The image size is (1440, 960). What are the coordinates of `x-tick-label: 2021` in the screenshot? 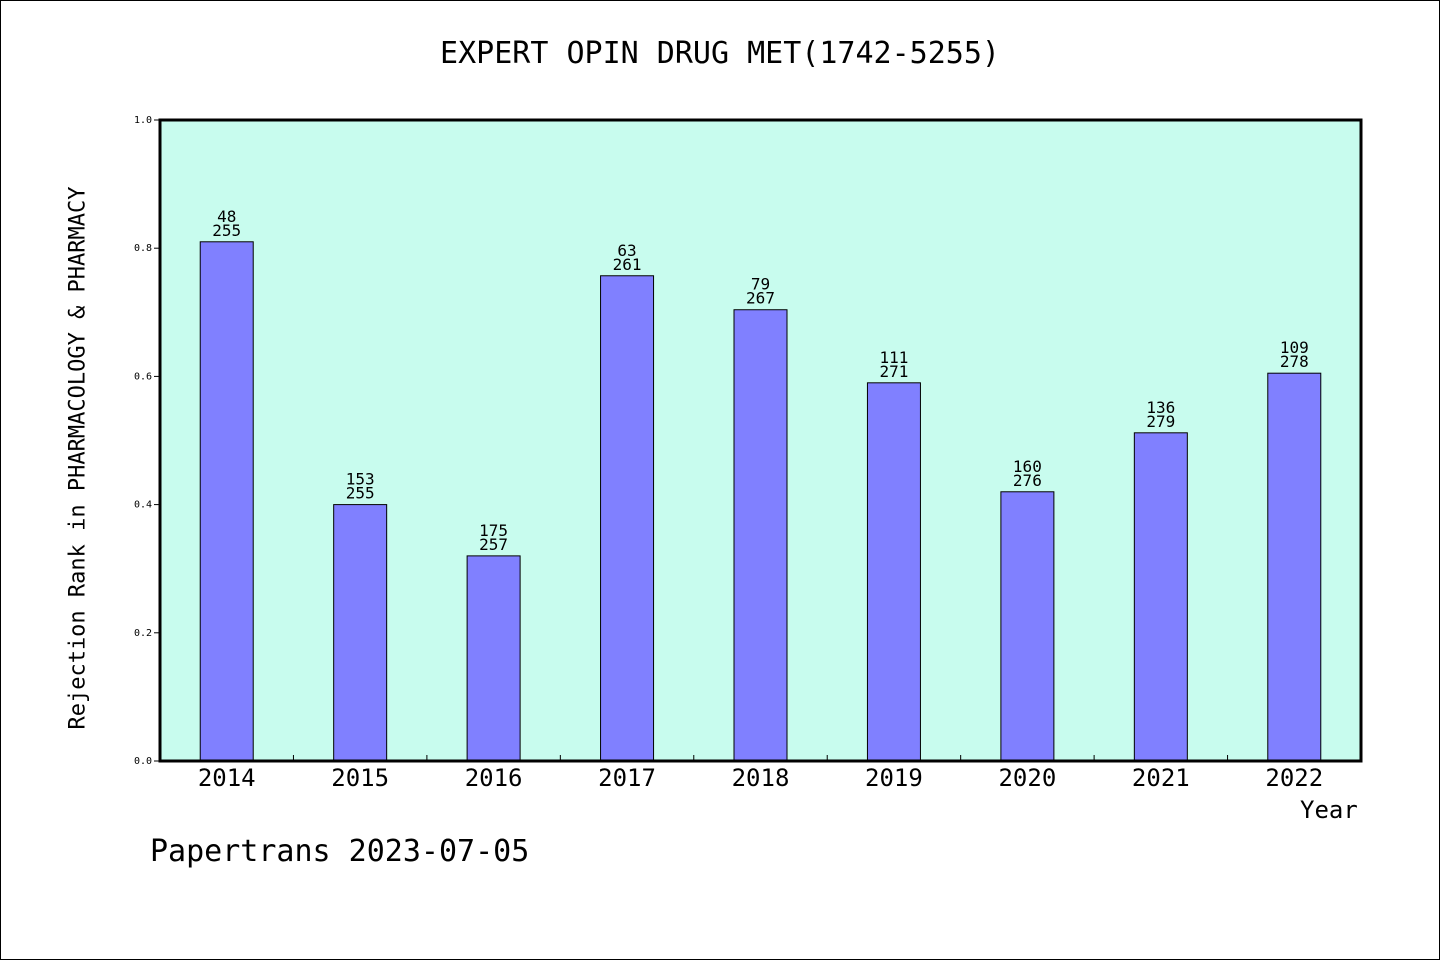 It's located at (1161, 778).